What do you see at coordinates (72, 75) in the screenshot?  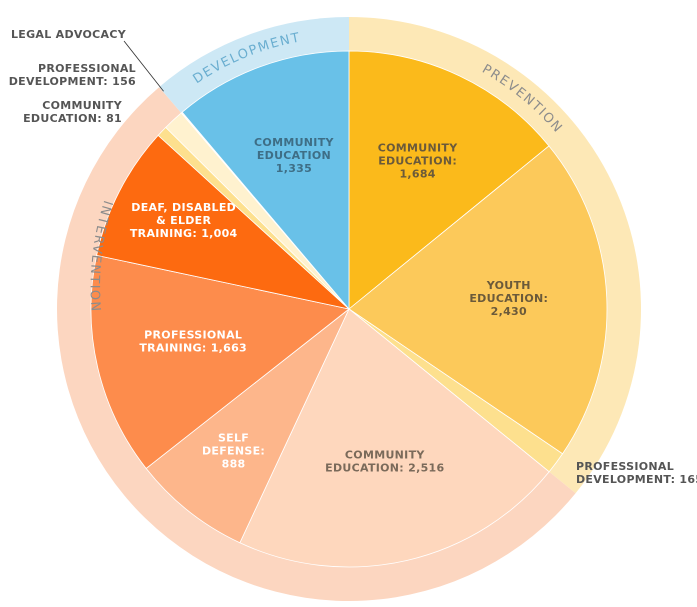 I see `label-professional-development-156: PROFESSIONAL DEVELOPMENT: 156` at bounding box center [72, 75].